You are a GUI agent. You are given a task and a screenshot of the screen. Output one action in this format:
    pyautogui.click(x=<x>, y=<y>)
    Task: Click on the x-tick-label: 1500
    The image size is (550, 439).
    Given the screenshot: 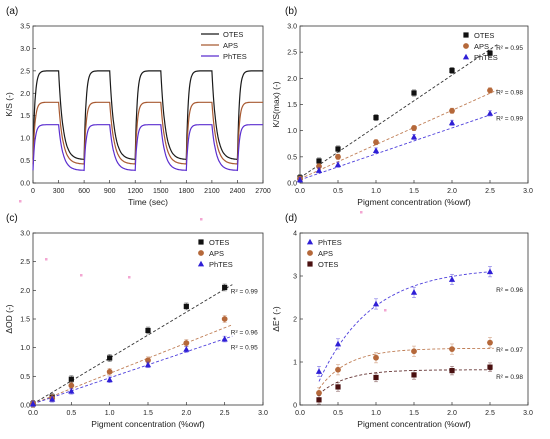 What is the action you would take?
    pyautogui.click(x=161, y=191)
    